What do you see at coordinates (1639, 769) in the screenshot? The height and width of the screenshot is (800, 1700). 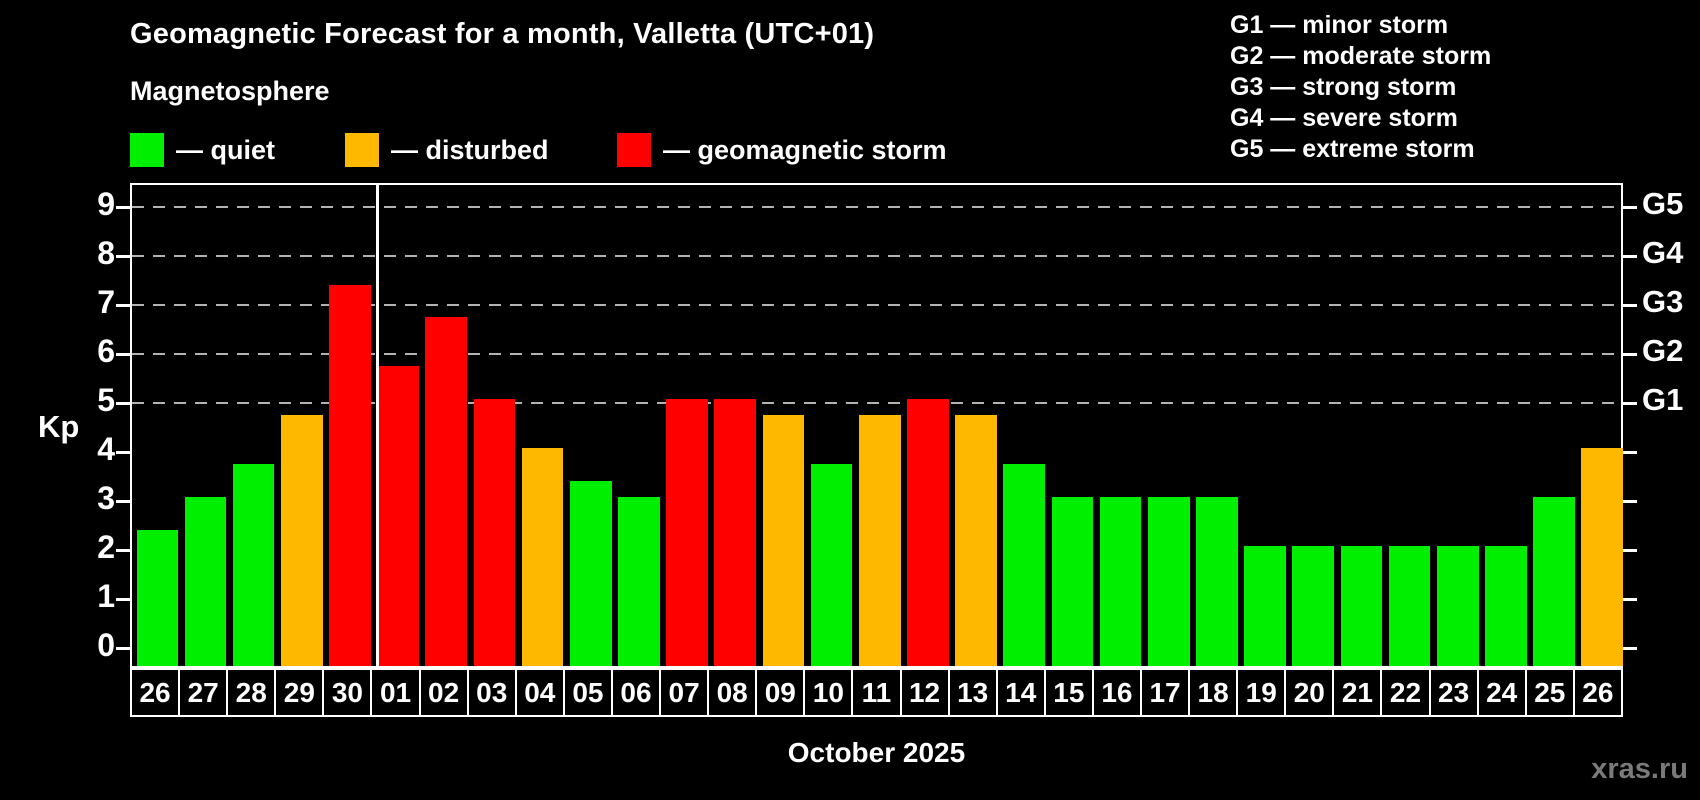 I see `watermark: xras.ru` at bounding box center [1639, 769].